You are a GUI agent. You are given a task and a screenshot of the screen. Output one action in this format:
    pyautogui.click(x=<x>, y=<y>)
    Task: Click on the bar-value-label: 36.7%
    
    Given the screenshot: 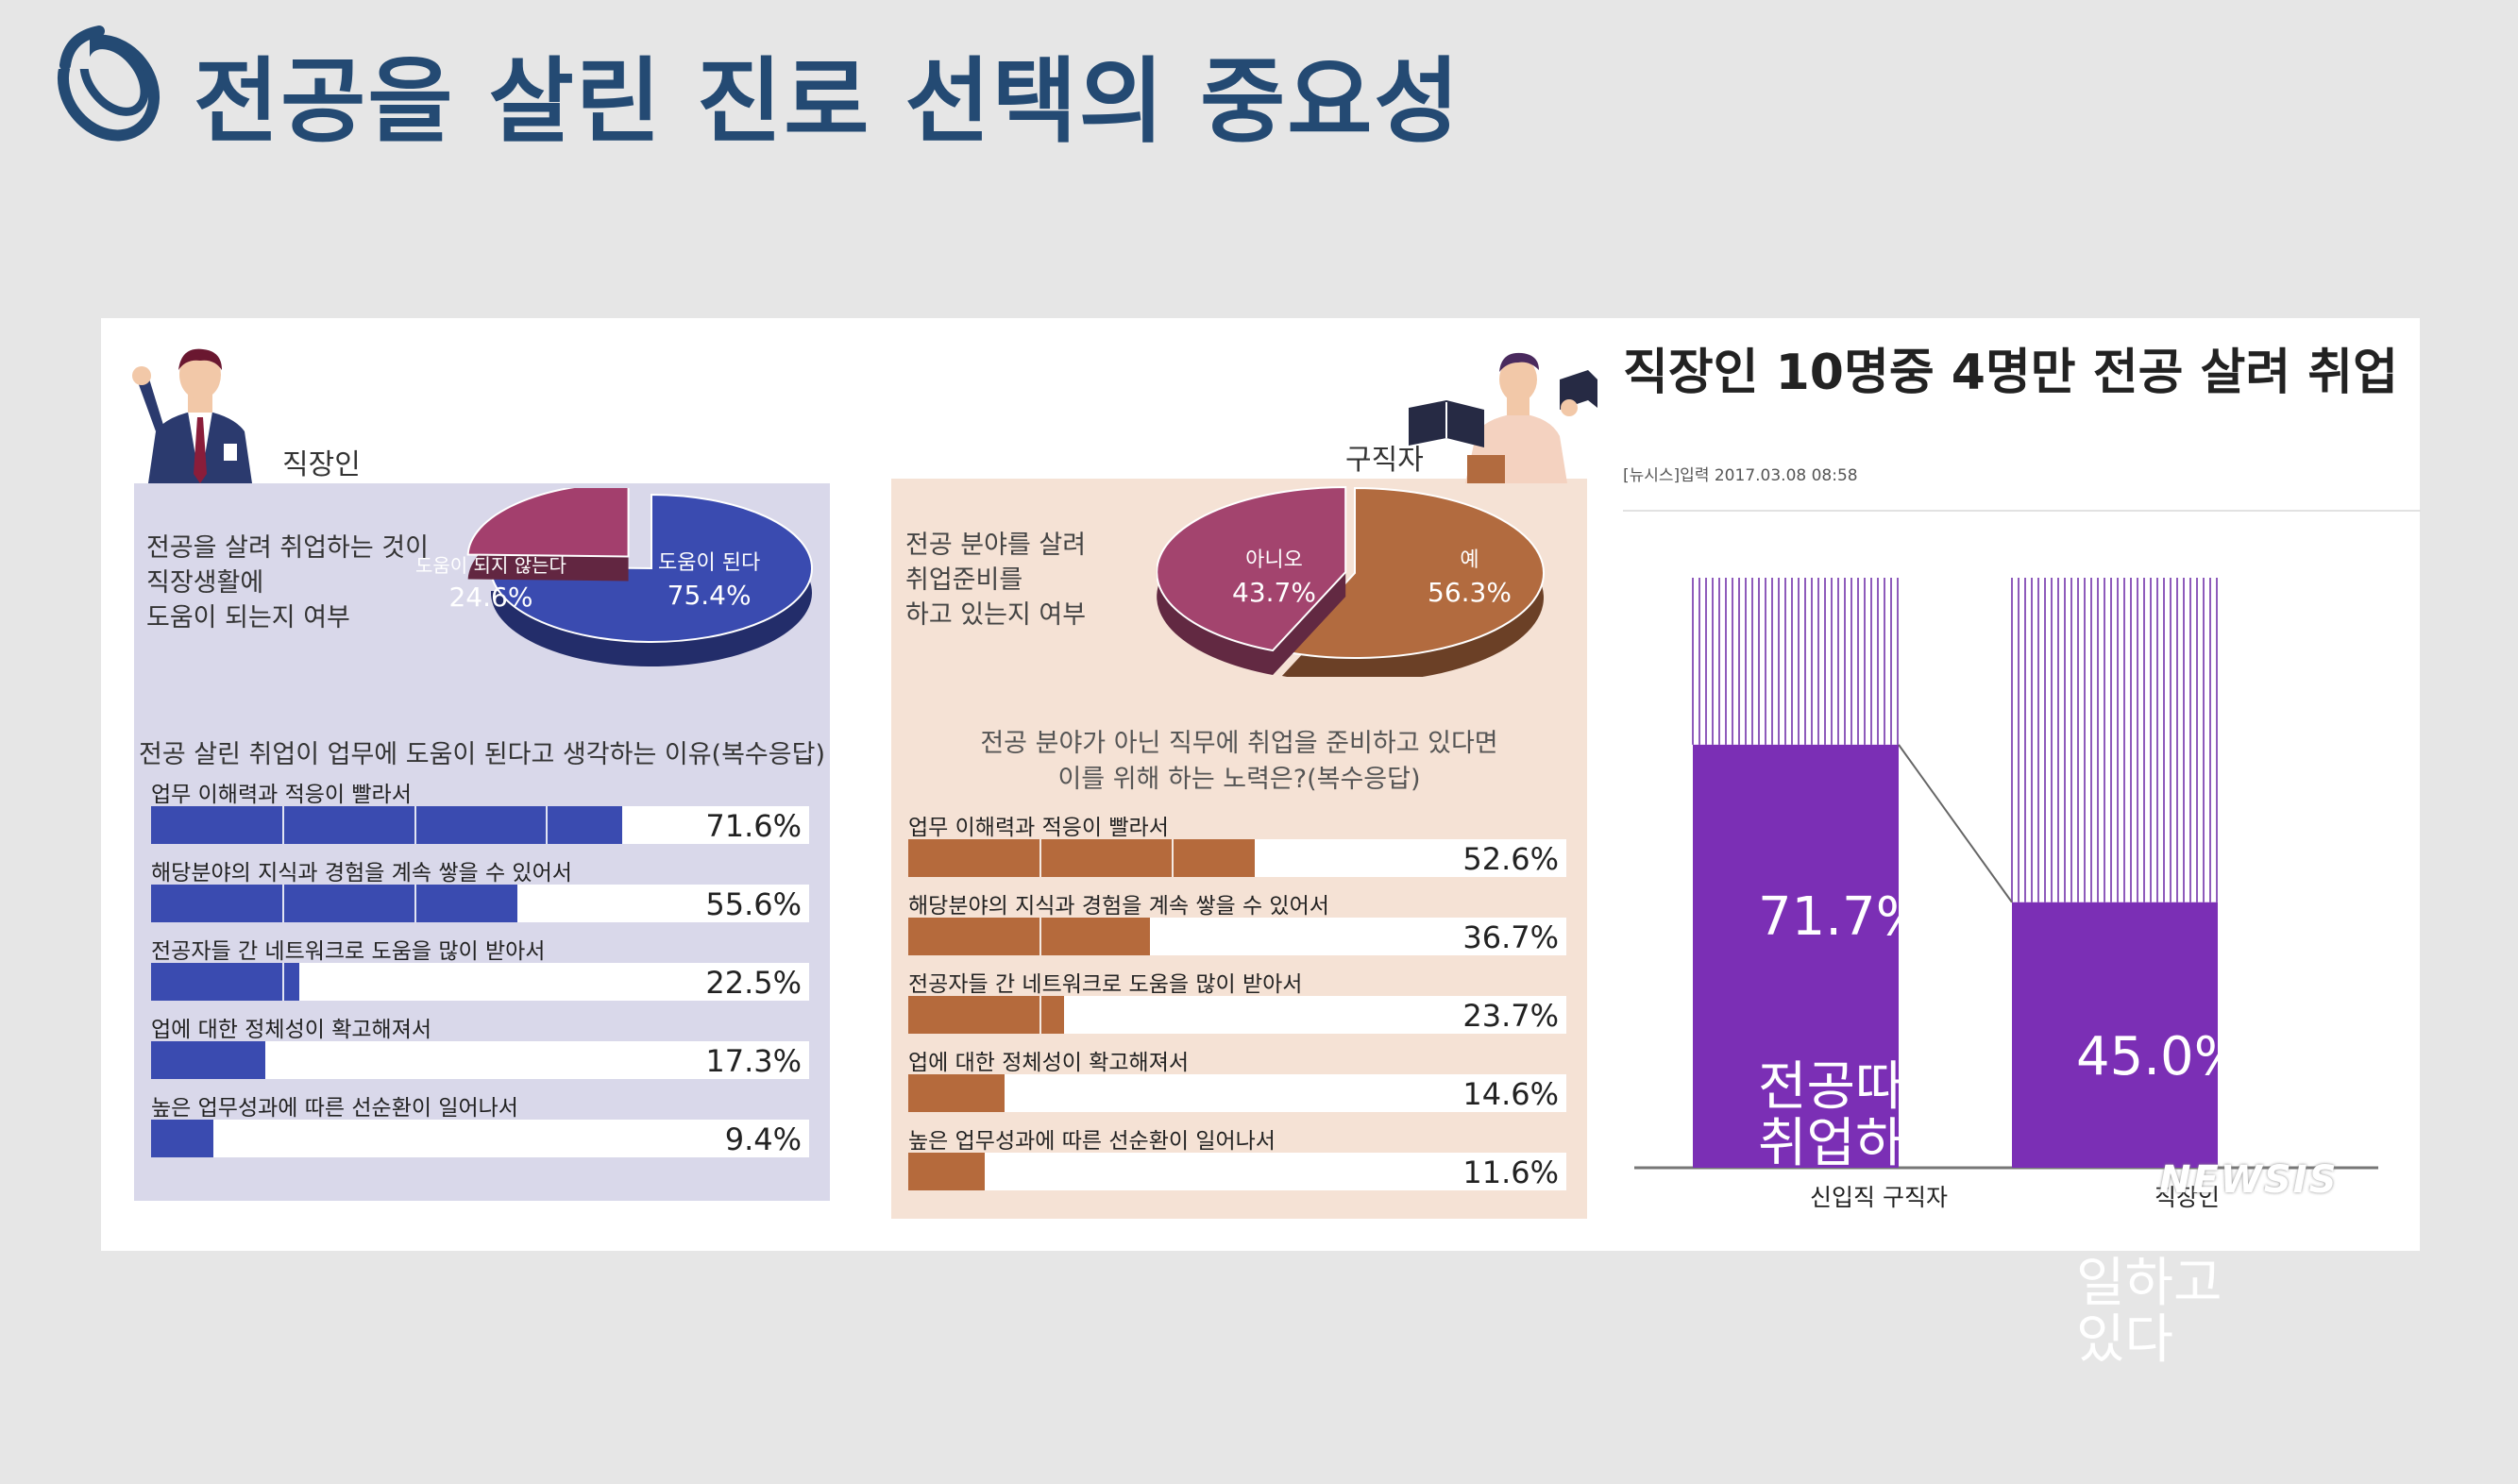 What is the action you would take?
    pyautogui.click(x=1510, y=937)
    